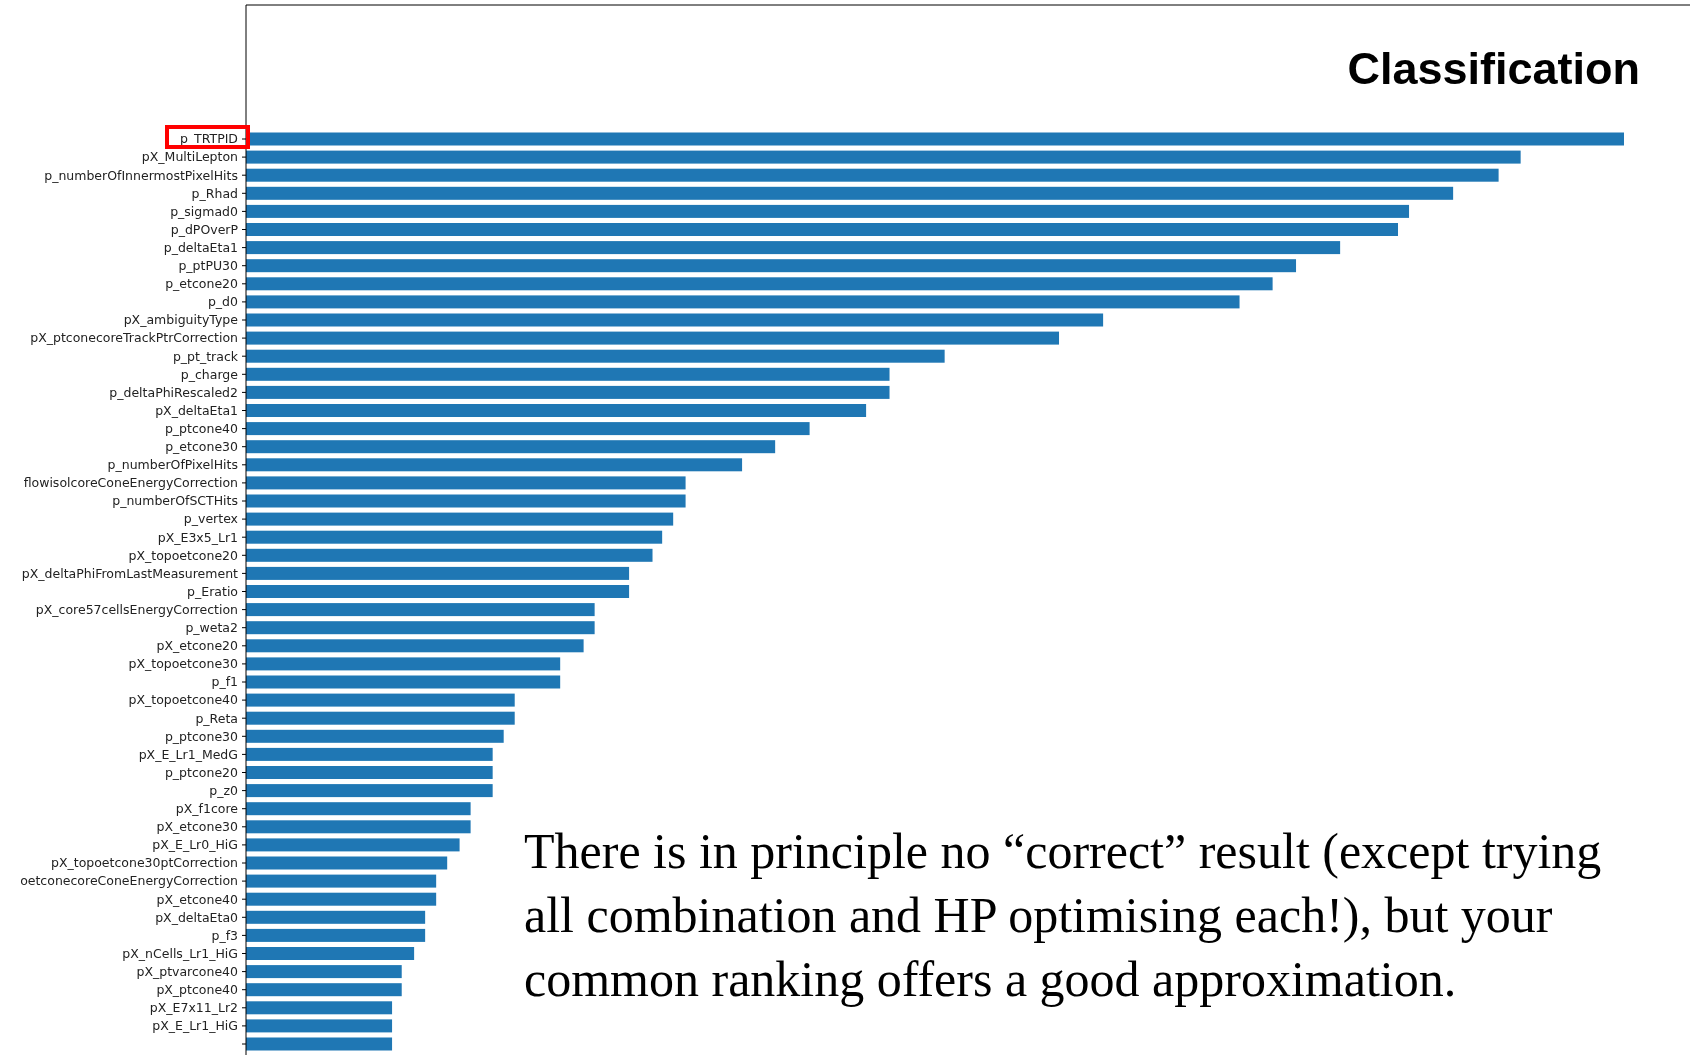 The height and width of the screenshot is (1055, 1690). I want to click on y-tick-label: pX_MultiLepton, so click(189, 157).